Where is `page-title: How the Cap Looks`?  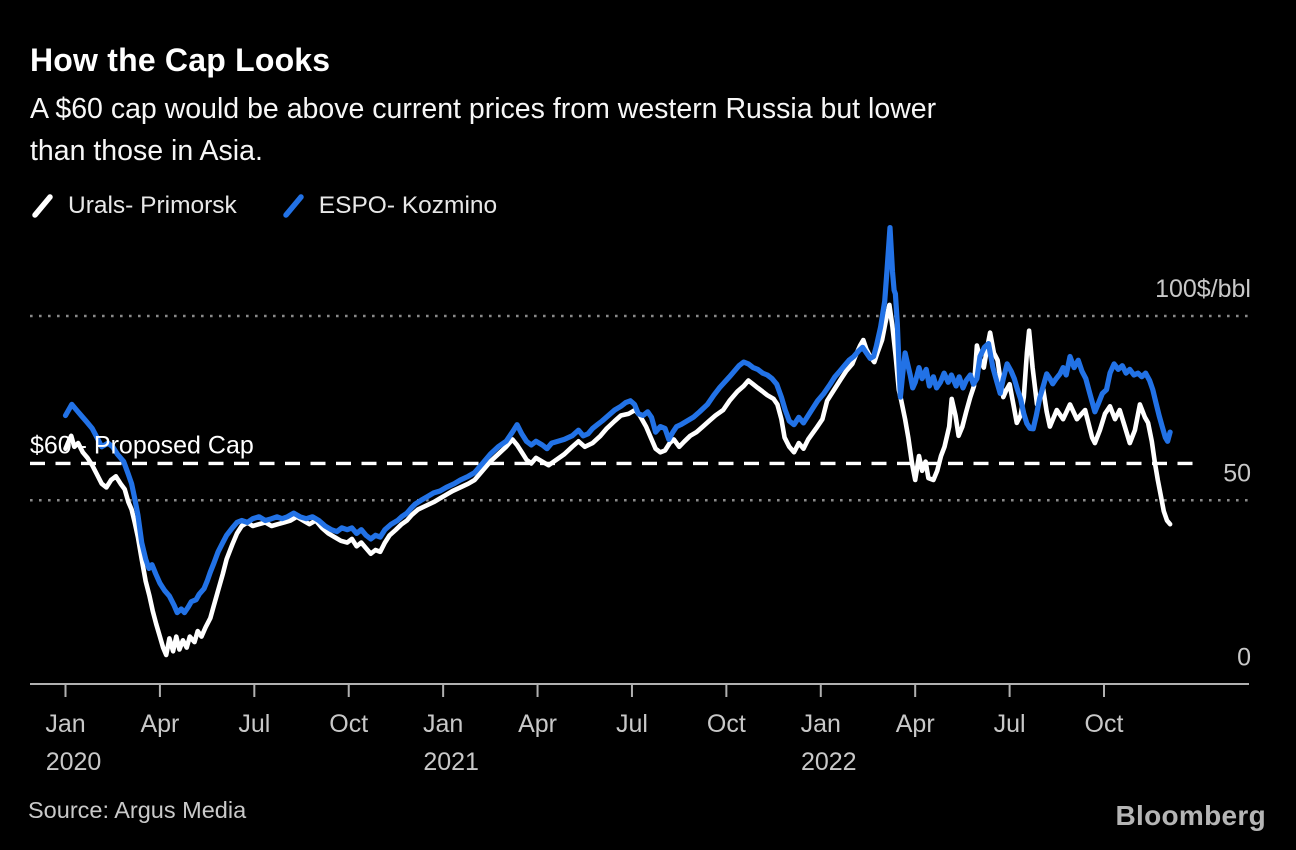 page-title: How the Cap Looks is located at coordinates (180, 60).